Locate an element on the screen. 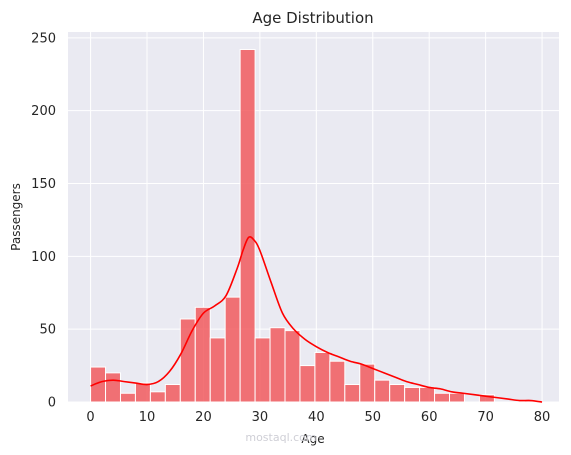 The height and width of the screenshot is (455, 571). x-tick-label: 70 is located at coordinates (485, 417).